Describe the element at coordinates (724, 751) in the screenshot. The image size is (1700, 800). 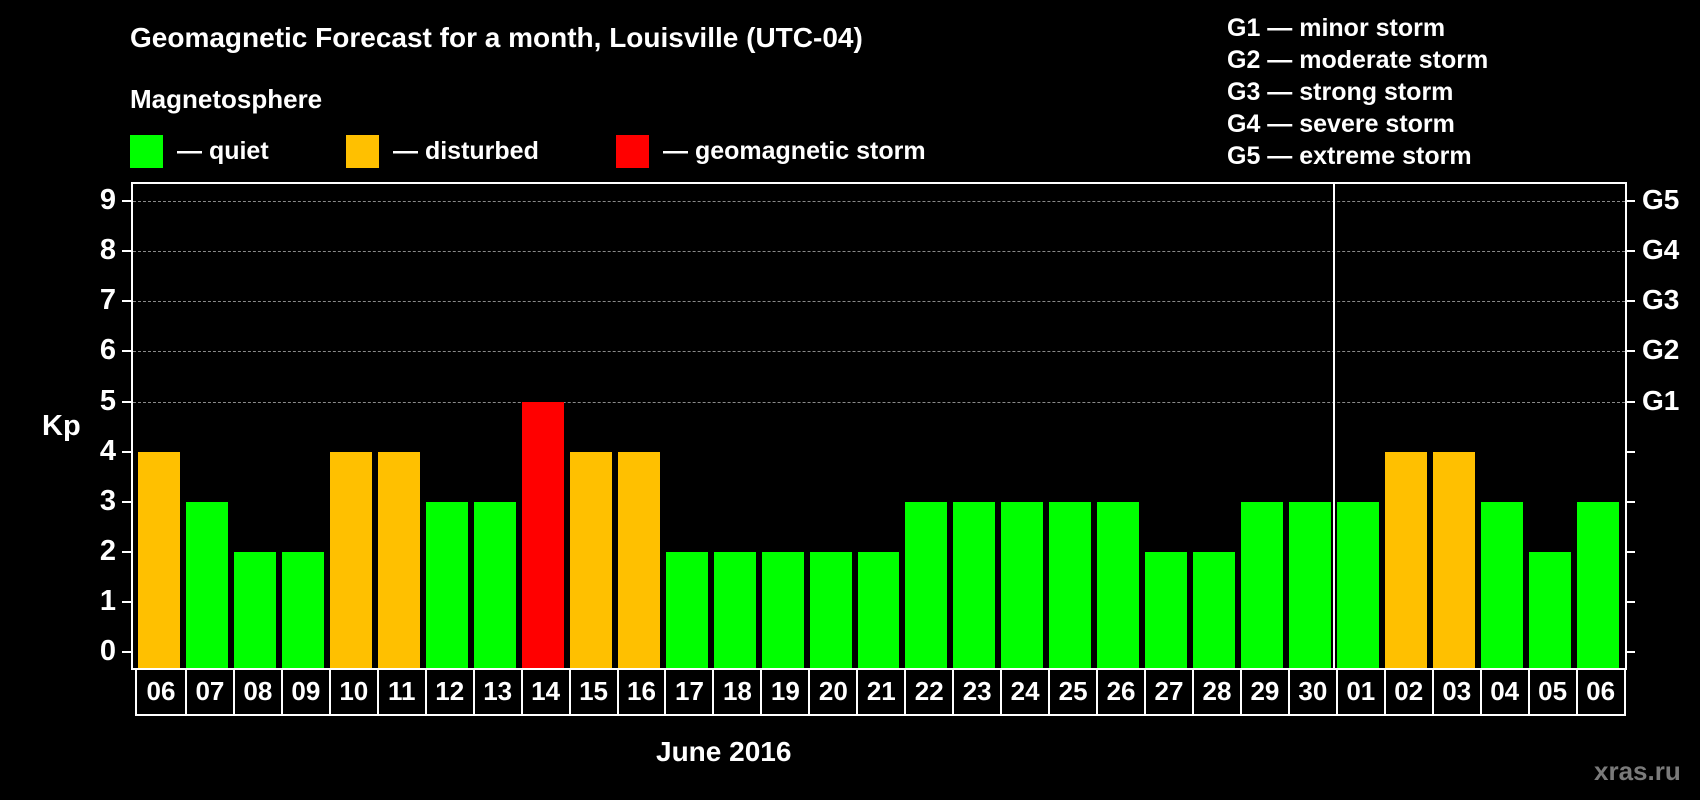
I see `x-axis-label: June 2016` at that location.